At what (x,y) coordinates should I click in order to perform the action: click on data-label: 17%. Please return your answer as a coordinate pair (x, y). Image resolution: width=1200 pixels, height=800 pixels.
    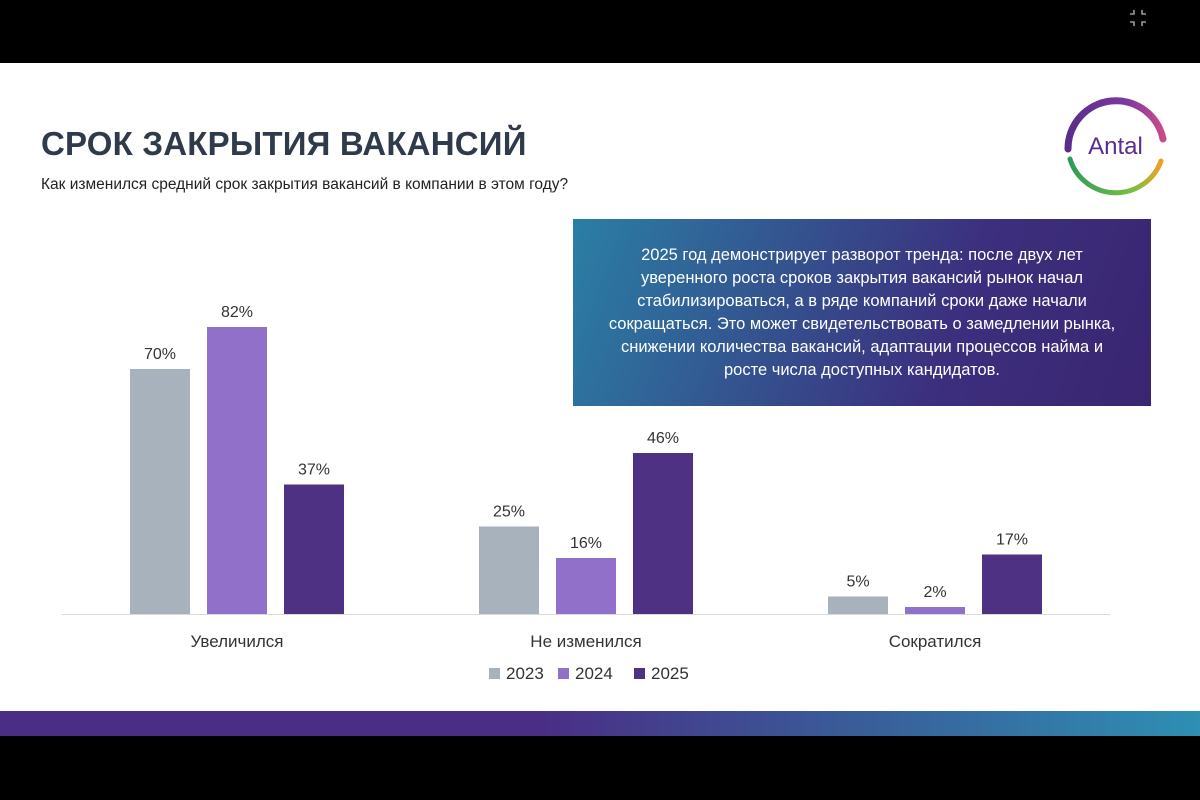
    Looking at the image, I should click on (1012, 540).